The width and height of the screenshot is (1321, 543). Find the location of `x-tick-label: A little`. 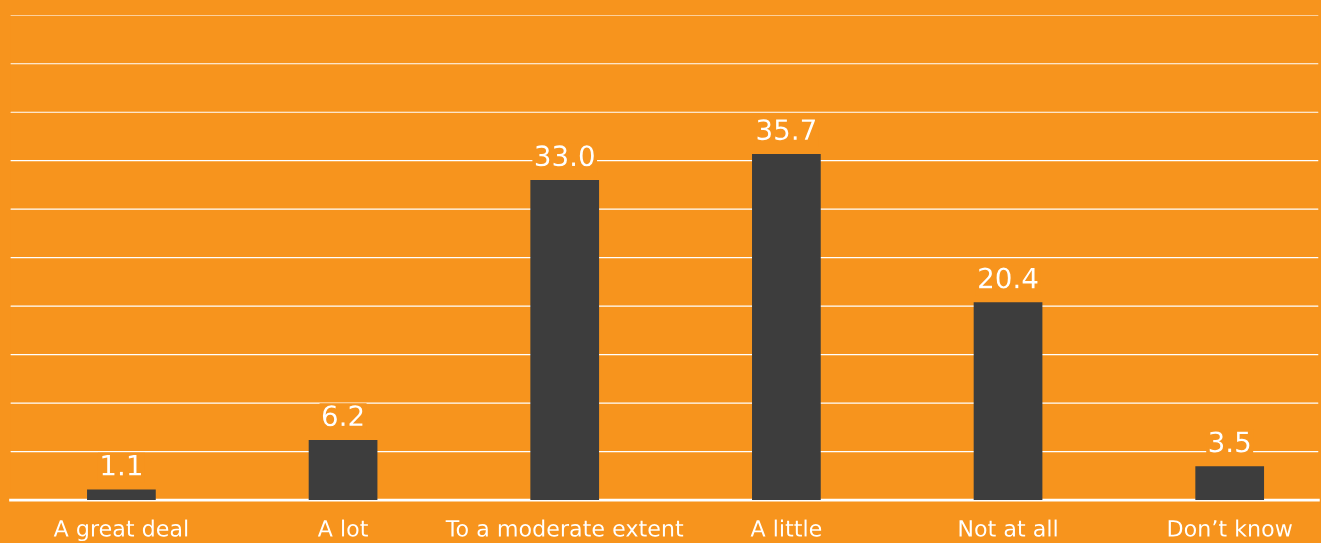

x-tick-label: A little is located at coordinates (786, 528).